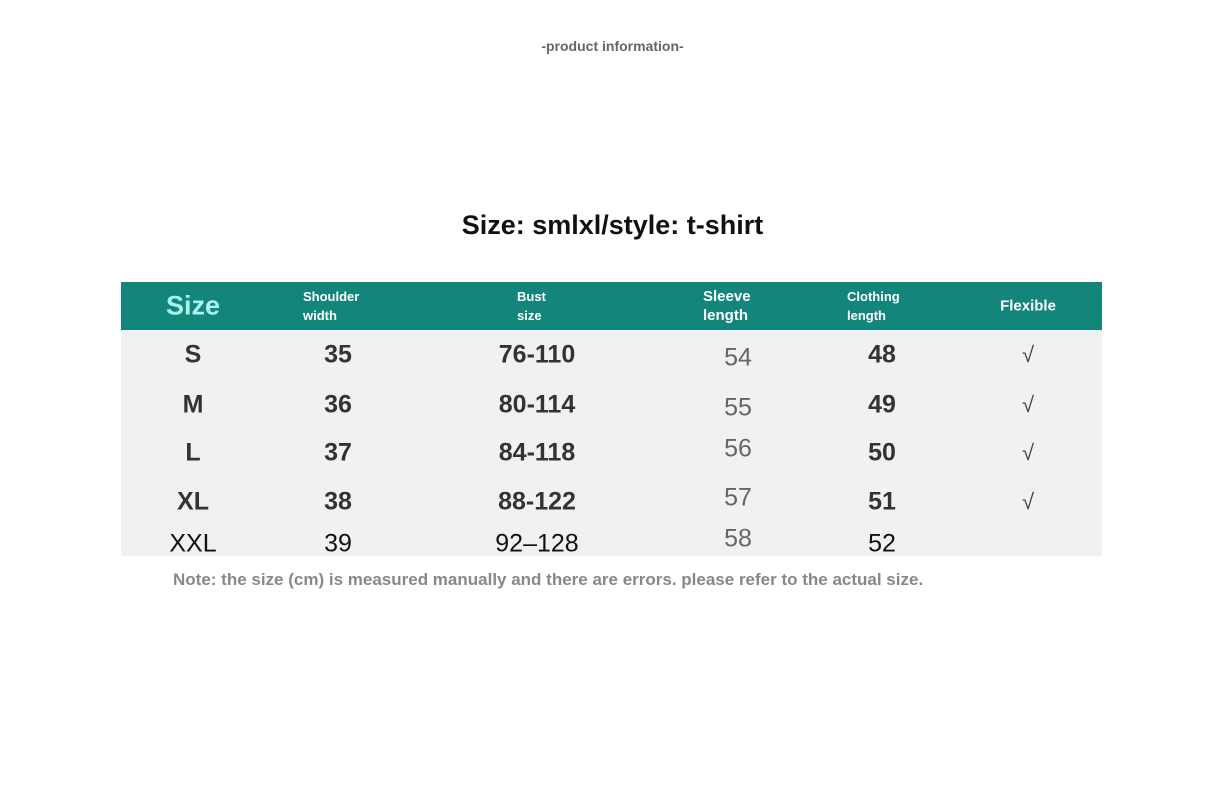 This screenshot has height=800, width=1225. Describe the element at coordinates (193, 543) in the screenshot. I see `table-cell: XXL` at that location.